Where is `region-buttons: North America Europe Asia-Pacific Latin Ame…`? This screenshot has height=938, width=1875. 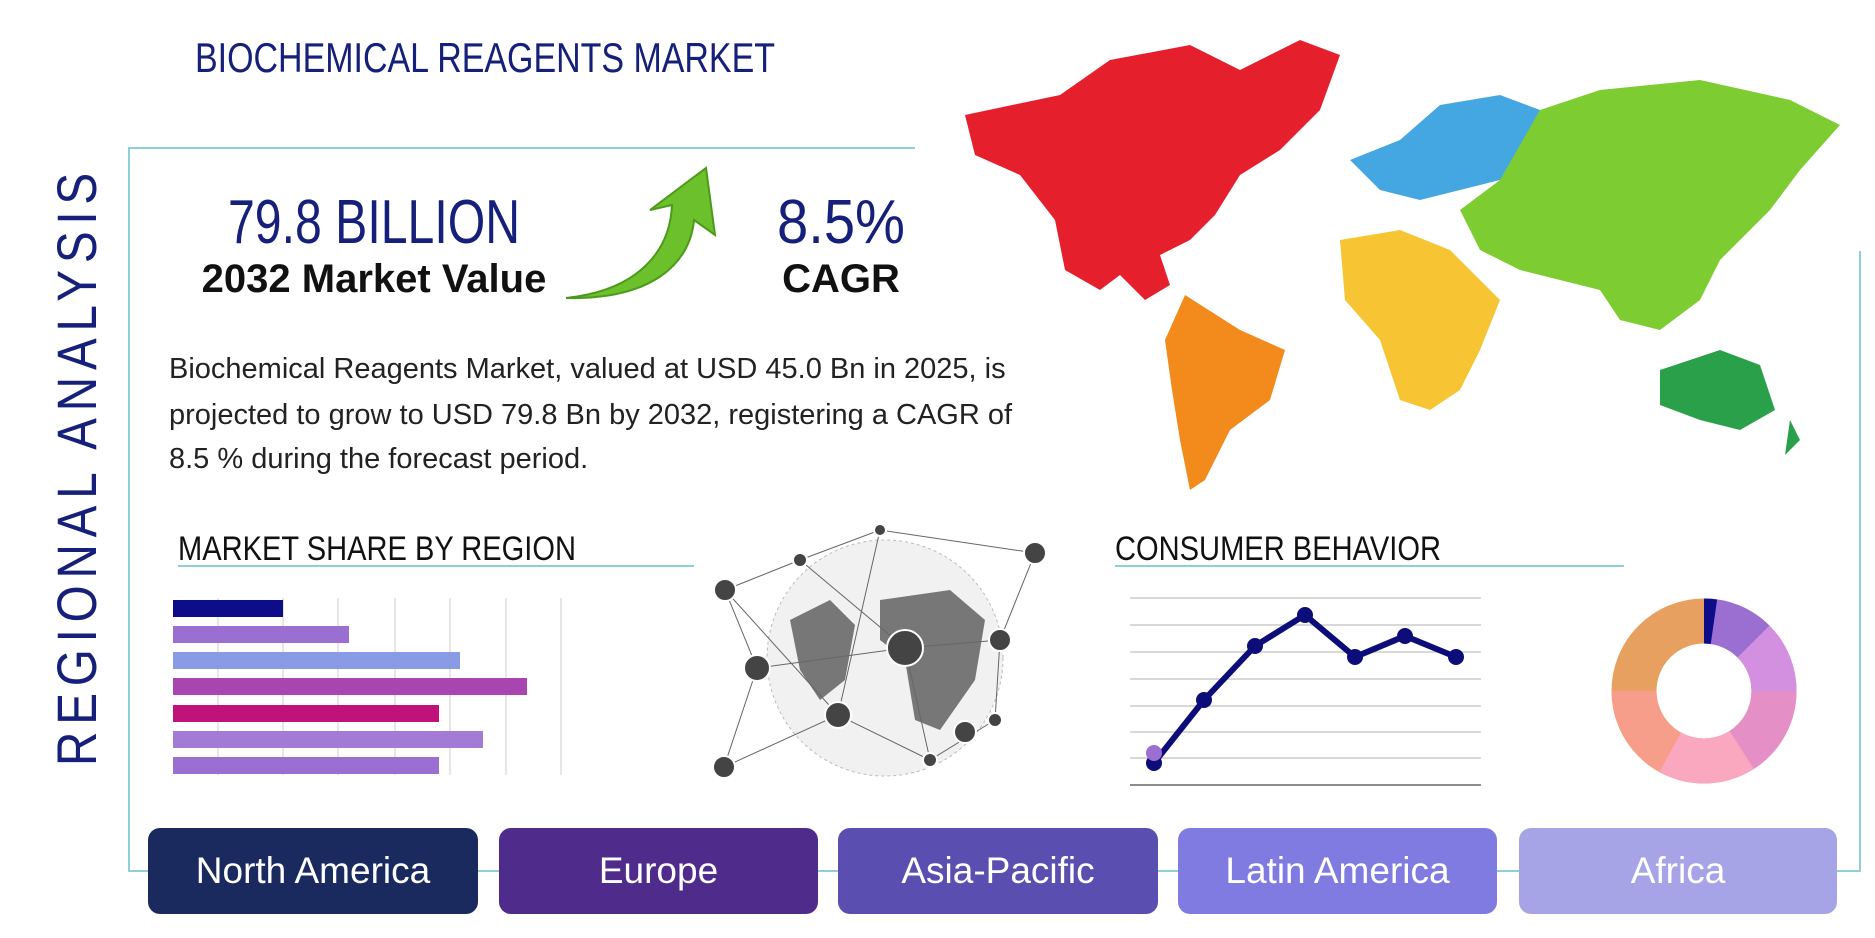 region-buttons: North America Europe Asia-Pacific Latin Ame… is located at coordinates (992, 871).